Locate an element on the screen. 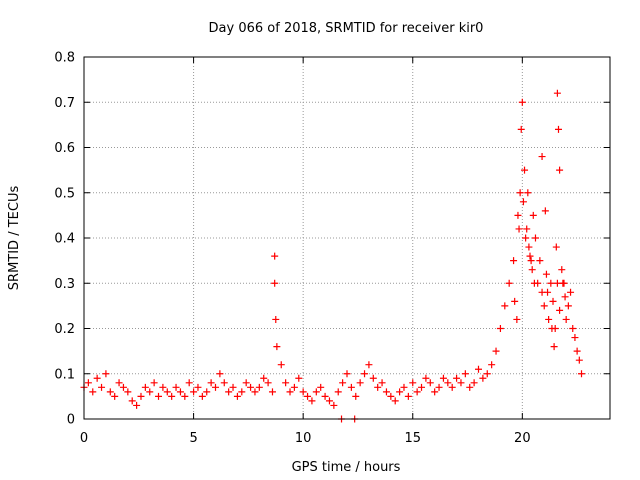 This screenshot has width=640, height=480. x-tick-label: 5 is located at coordinates (193, 438).